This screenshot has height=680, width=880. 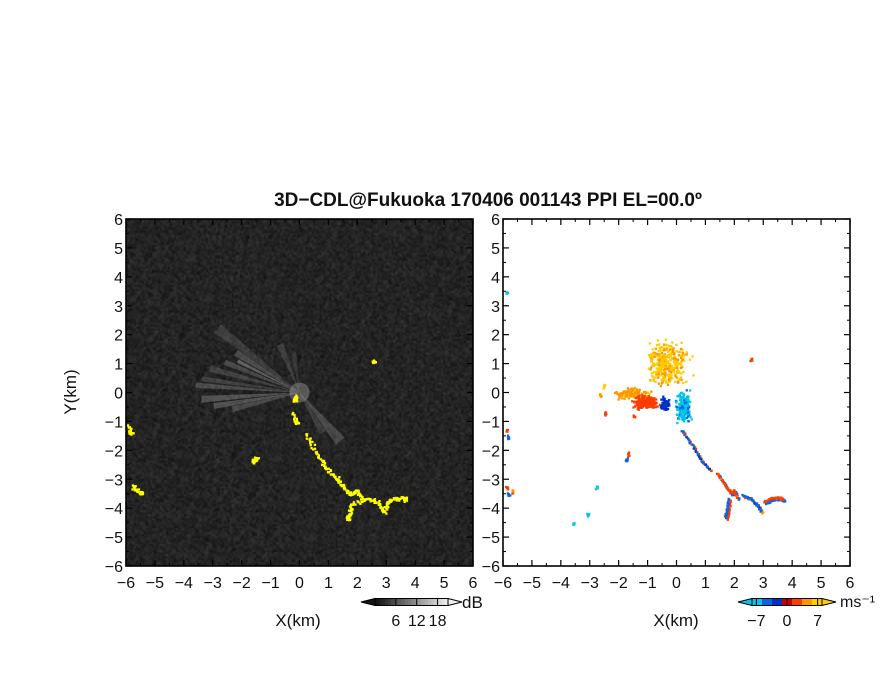 I want to click on x-tick-label: 0, so click(x=299, y=583).